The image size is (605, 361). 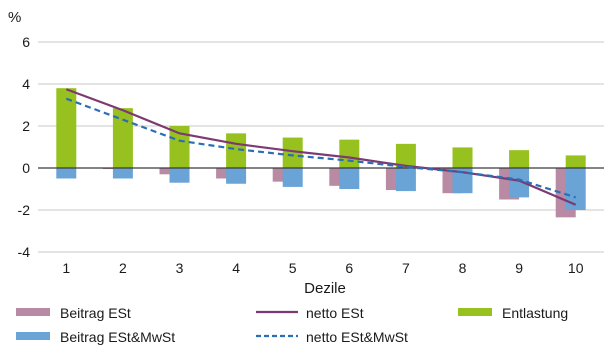 I want to click on x-tick-label: 8, so click(x=463, y=268).